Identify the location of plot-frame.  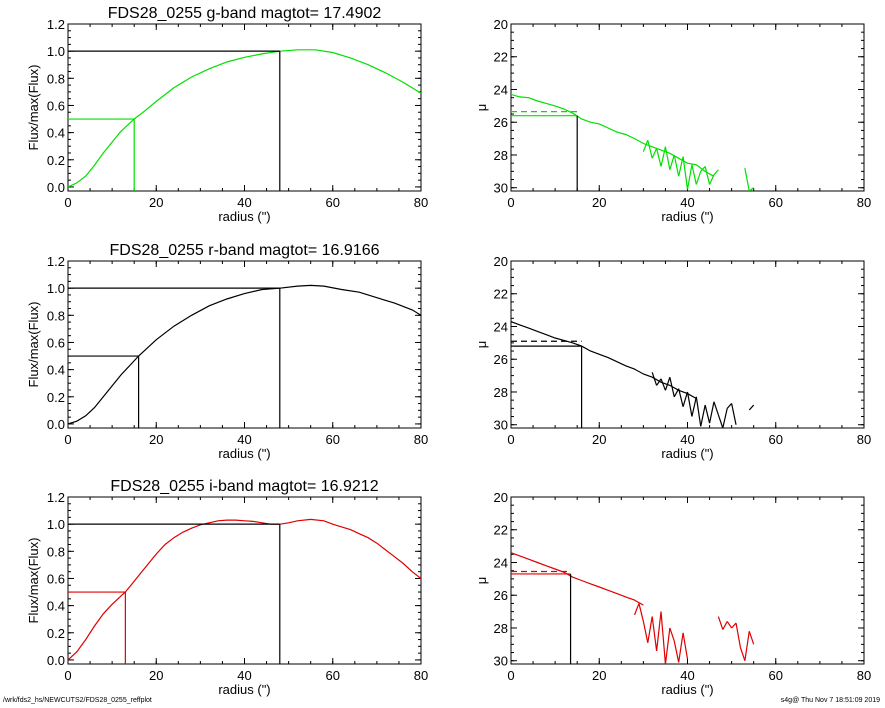
(244, 107).